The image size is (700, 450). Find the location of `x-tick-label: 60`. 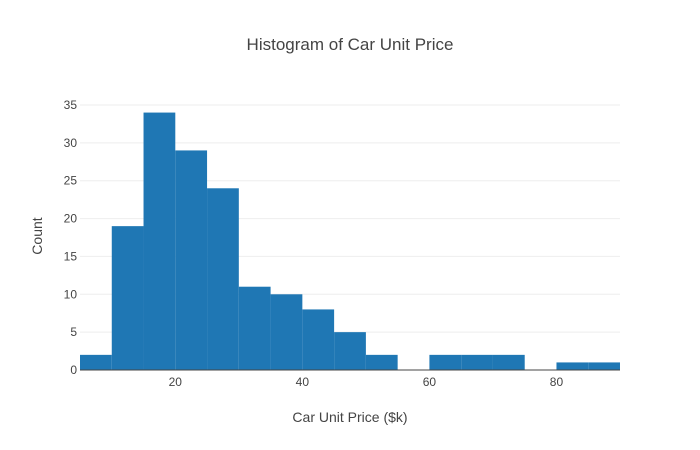

x-tick-label: 60 is located at coordinates (430, 382).